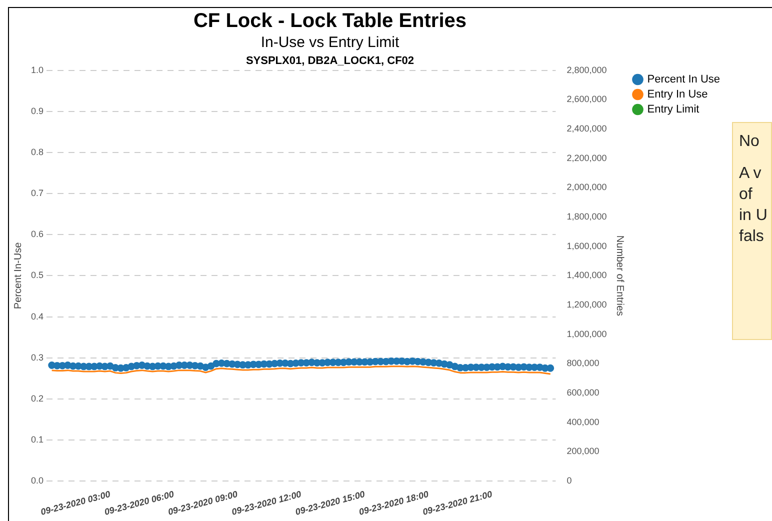  I want to click on y-tick-label: 0.5, so click(37, 275).